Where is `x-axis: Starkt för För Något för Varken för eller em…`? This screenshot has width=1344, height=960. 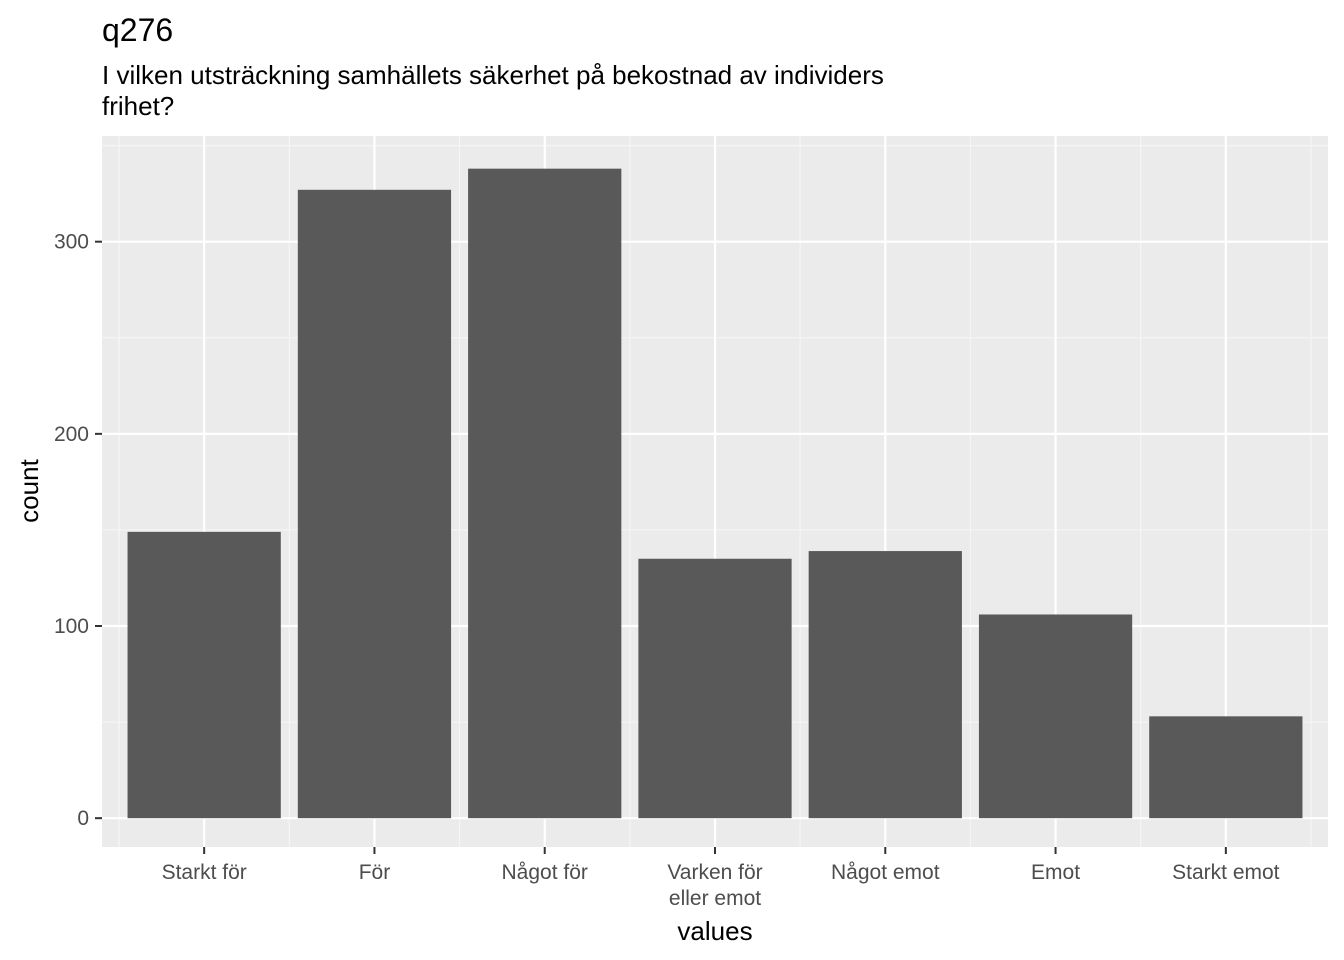
x-axis: Starkt för För Något för Varken för eller em… is located at coordinates (721, 878).